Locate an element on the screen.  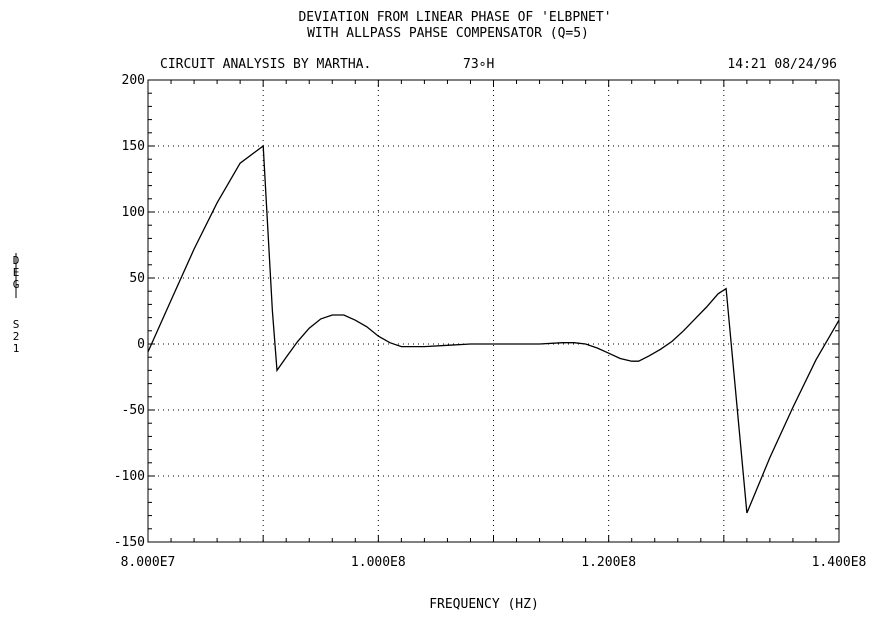
x-tick-label: 1.400E8 is located at coordinates (839, 562).